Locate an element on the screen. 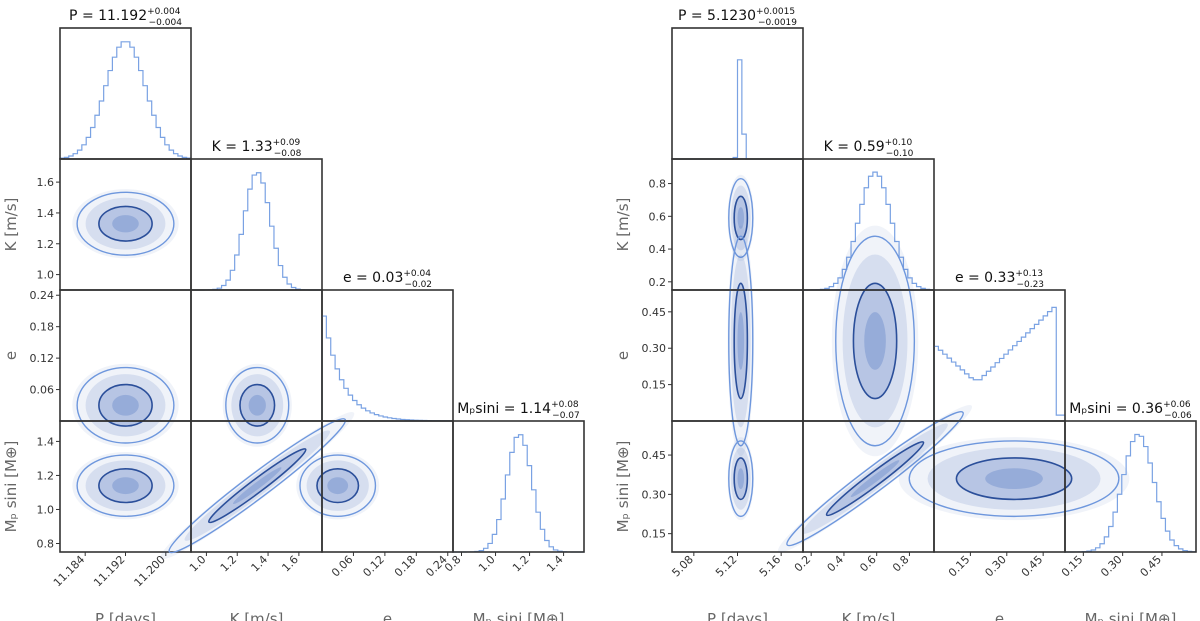  panel-e-M: 0.15 0.30 0.45 e is located at coordinates (1014, 520).